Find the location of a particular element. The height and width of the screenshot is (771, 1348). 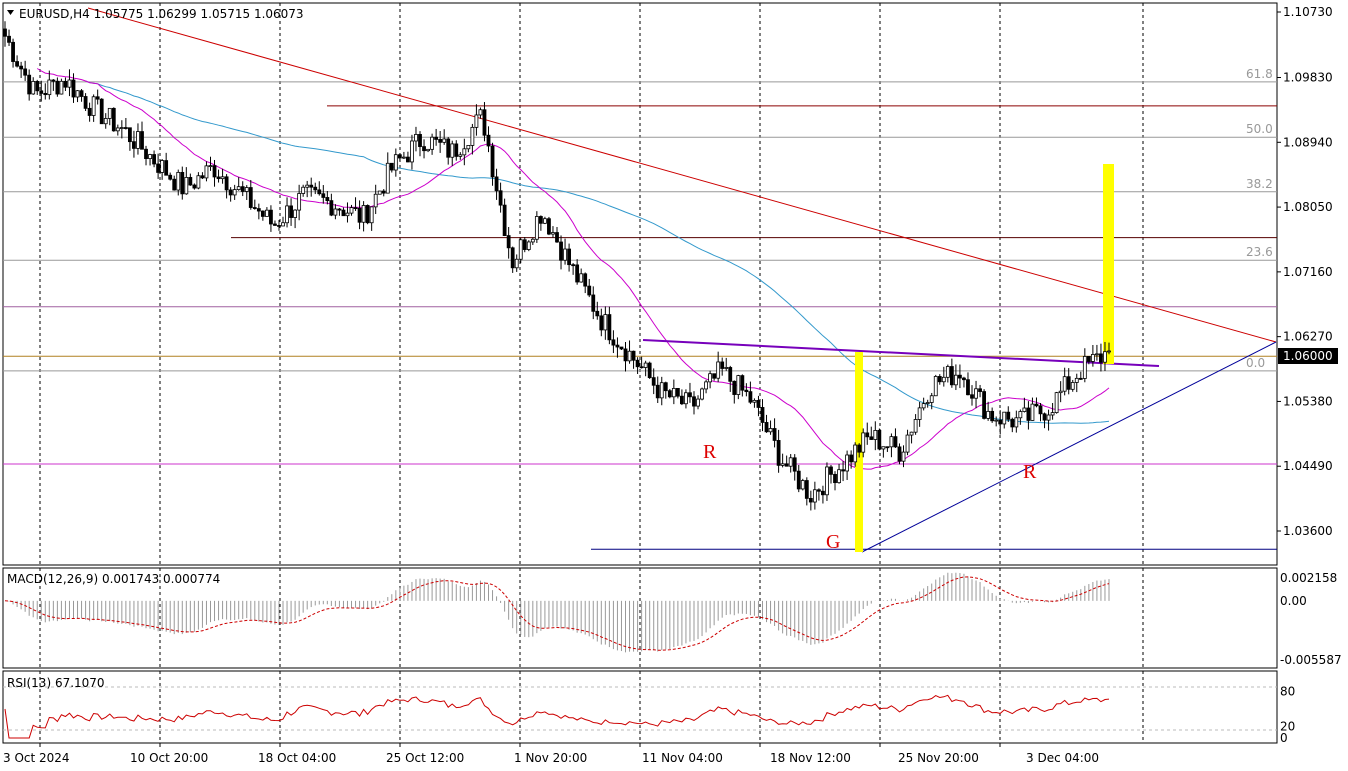

price-axis-label: 1.04490 is located at coordinates (1308, 466).